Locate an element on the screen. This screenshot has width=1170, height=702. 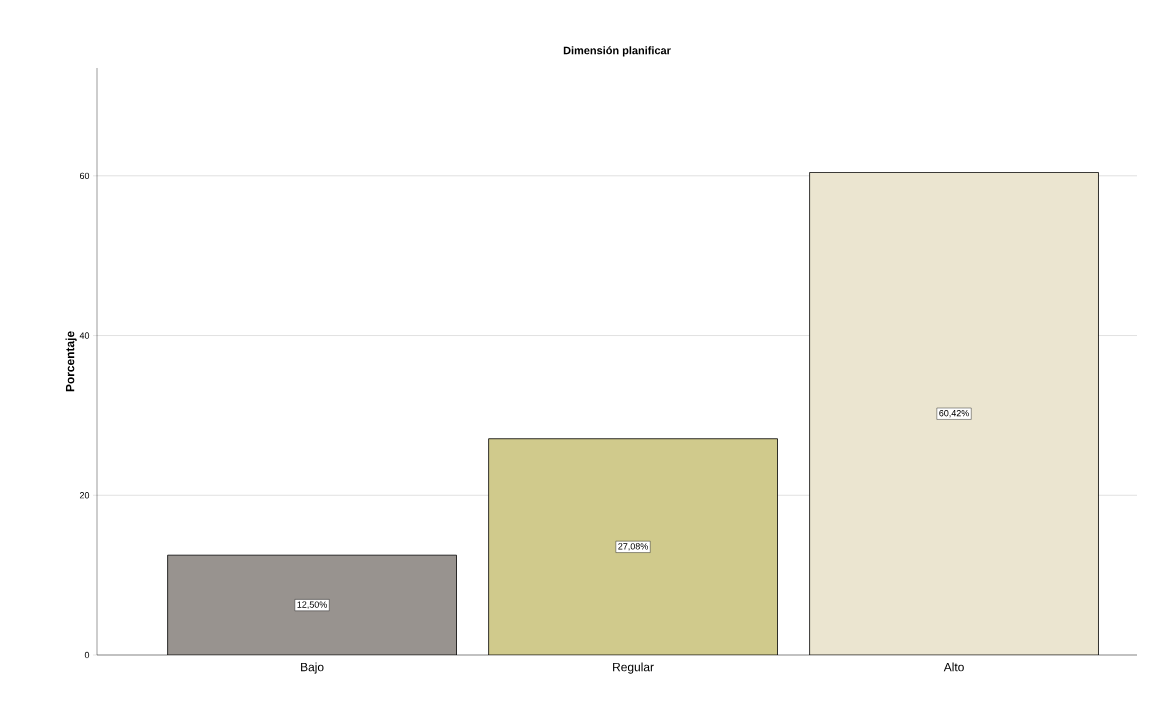
data-label: 12,50% is located at coordinates (312, 605).